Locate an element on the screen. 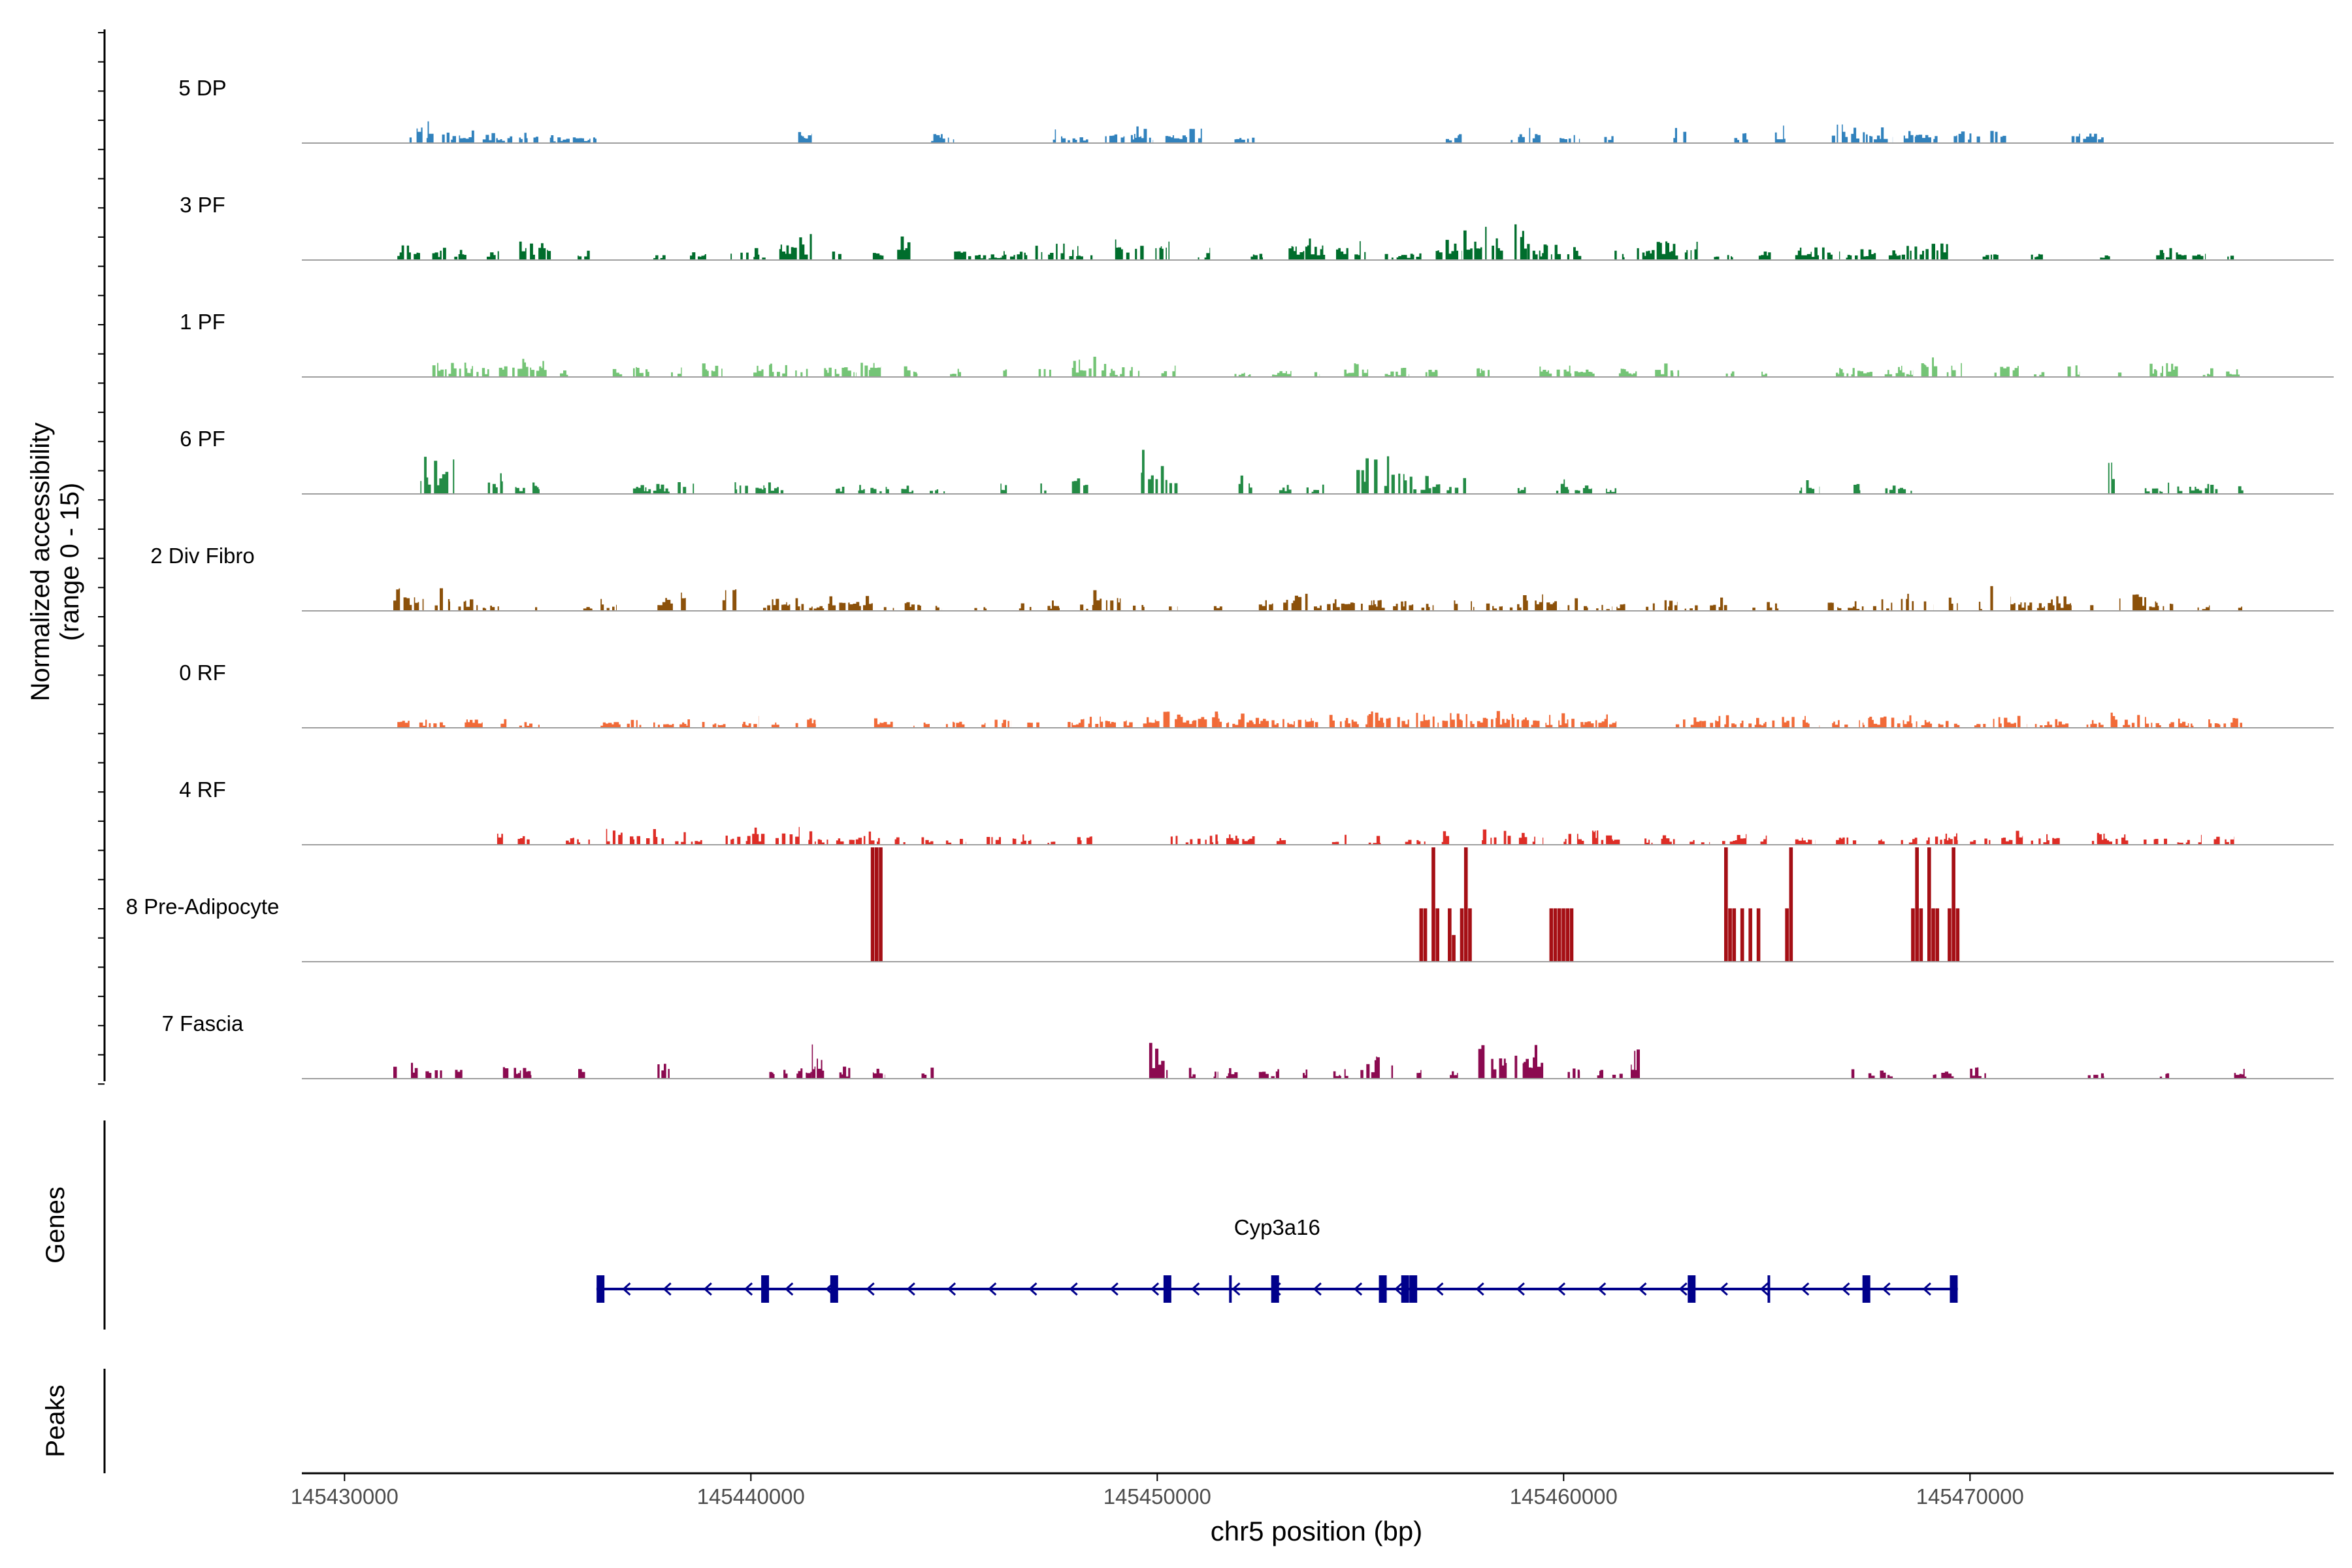 This screenshot has width=2352, height=1568. track-8-pre-adipocyte: 8 Pre-Adipocyte is located at coordinates (1230, 904).